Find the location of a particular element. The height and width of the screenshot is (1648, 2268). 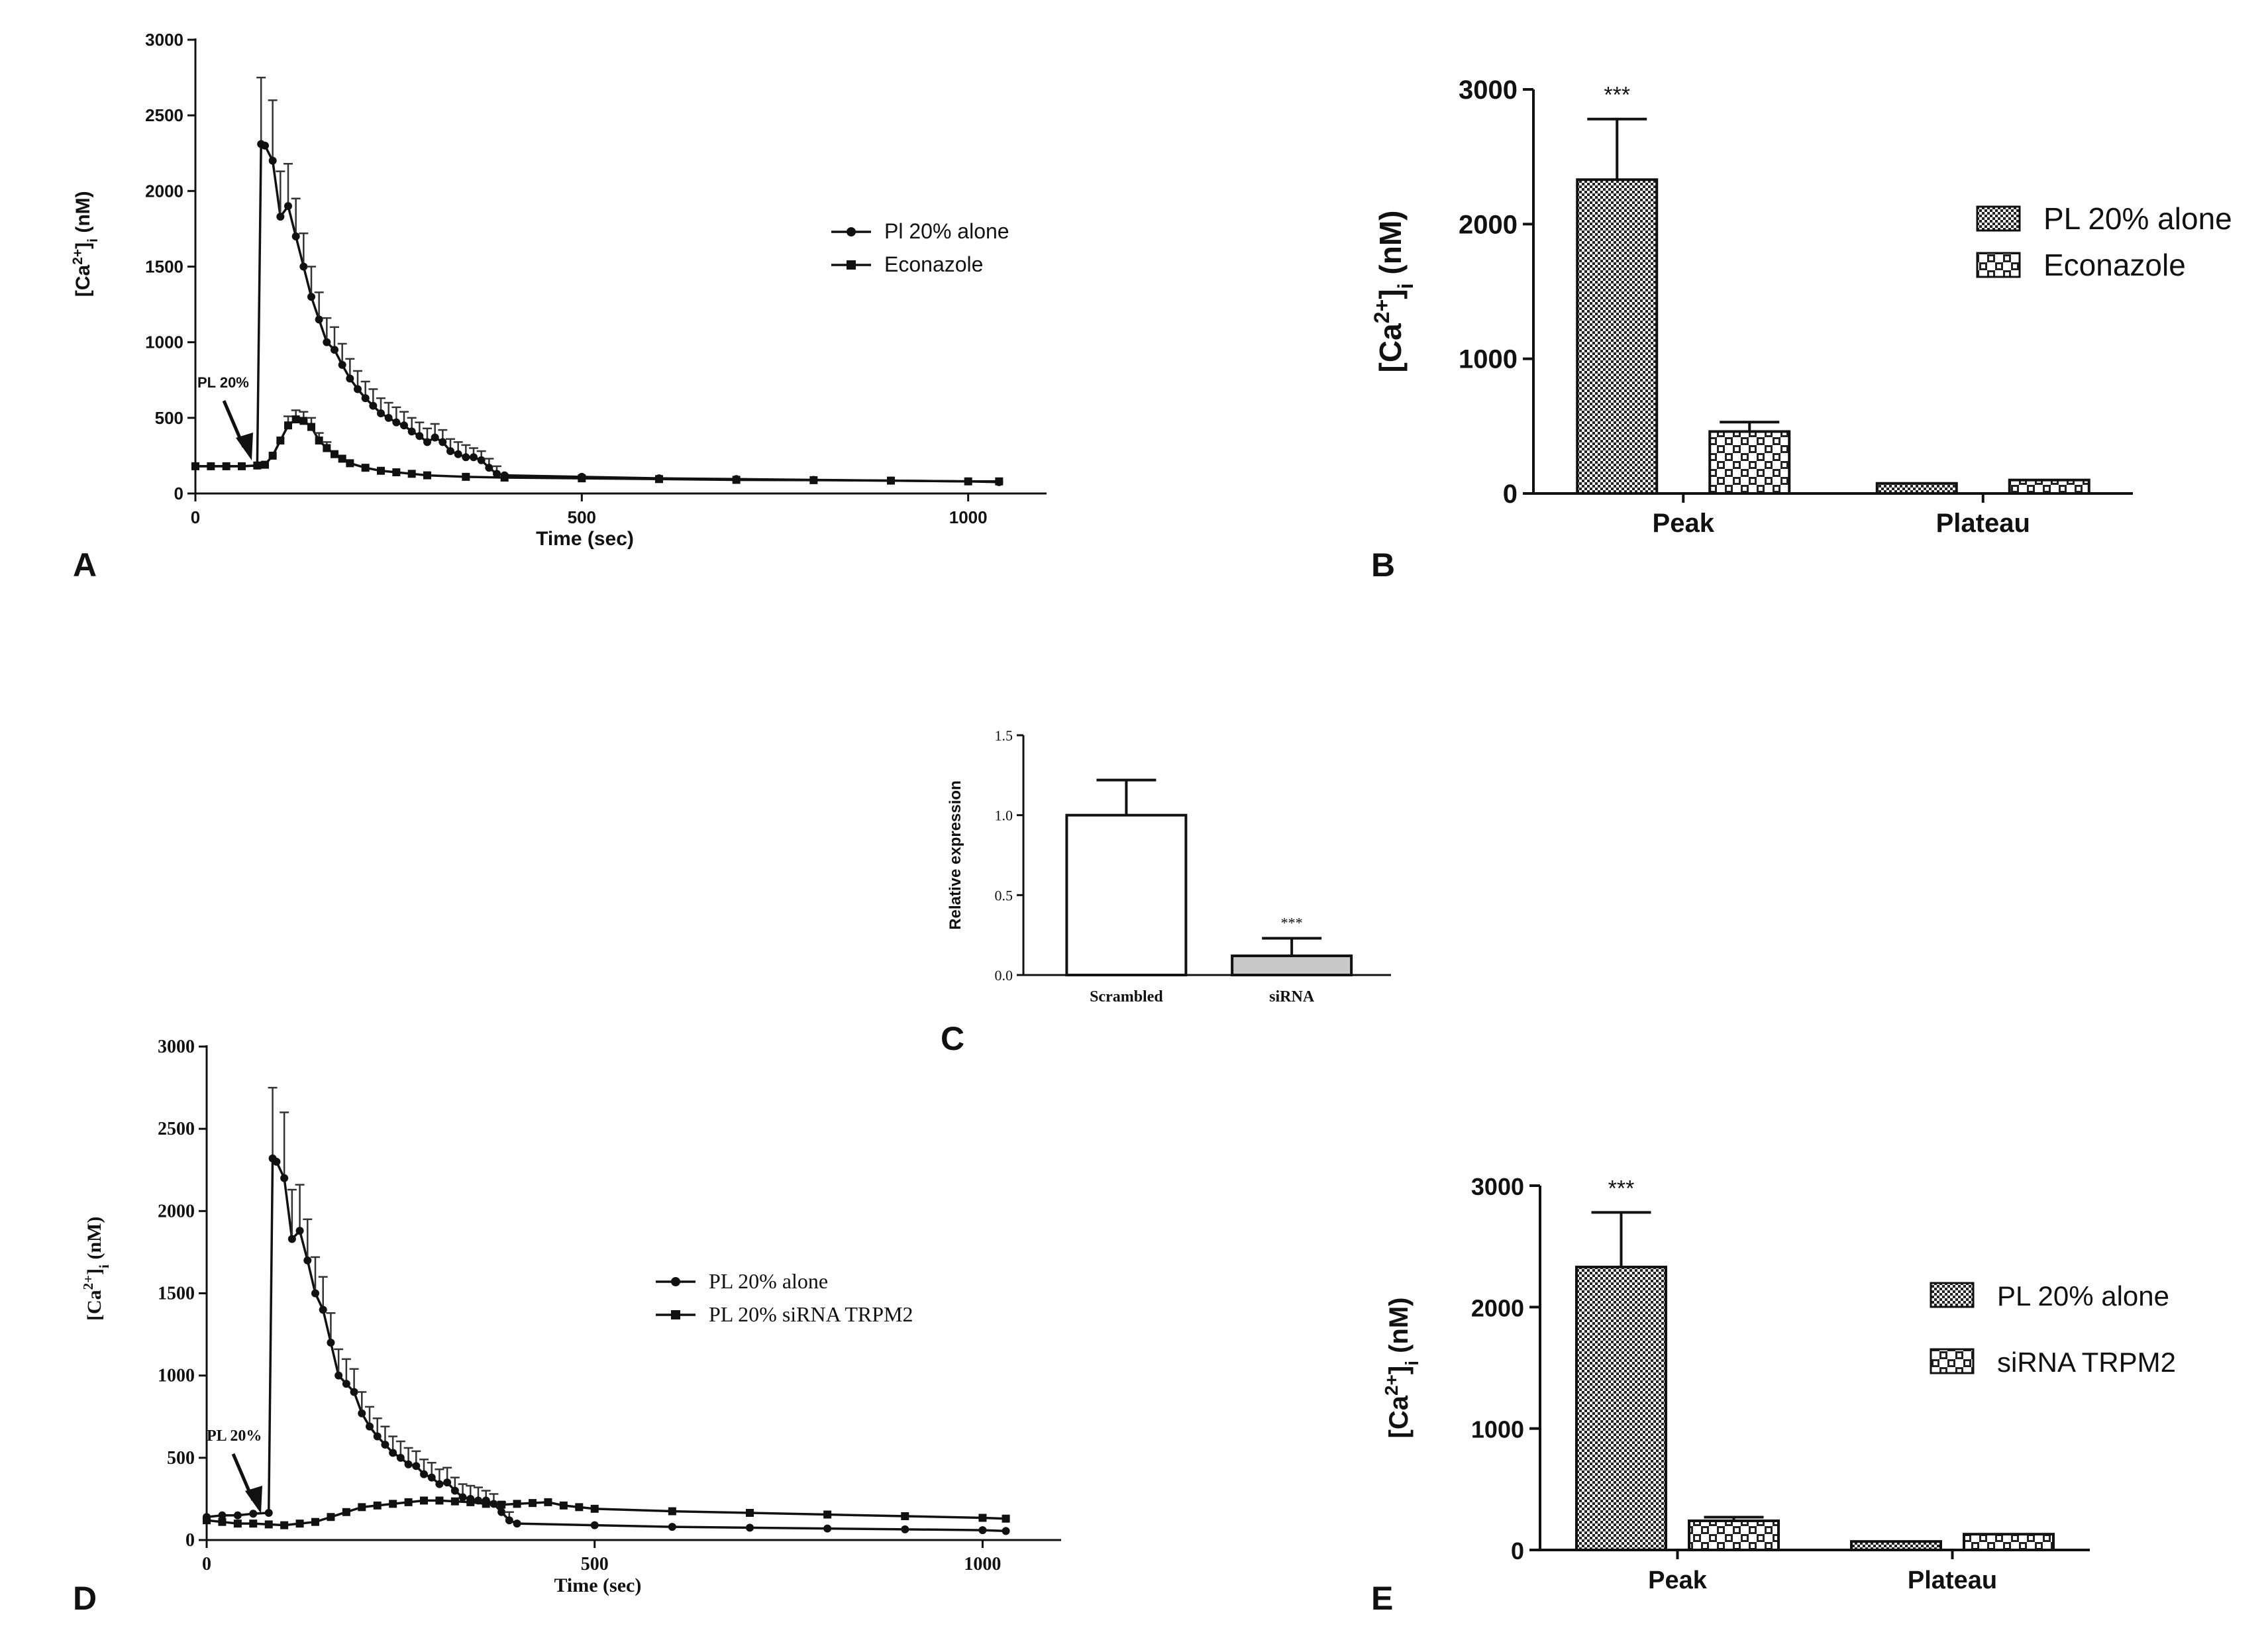

y-tick-label: 0.0 is located at coordinates (1004, 976).